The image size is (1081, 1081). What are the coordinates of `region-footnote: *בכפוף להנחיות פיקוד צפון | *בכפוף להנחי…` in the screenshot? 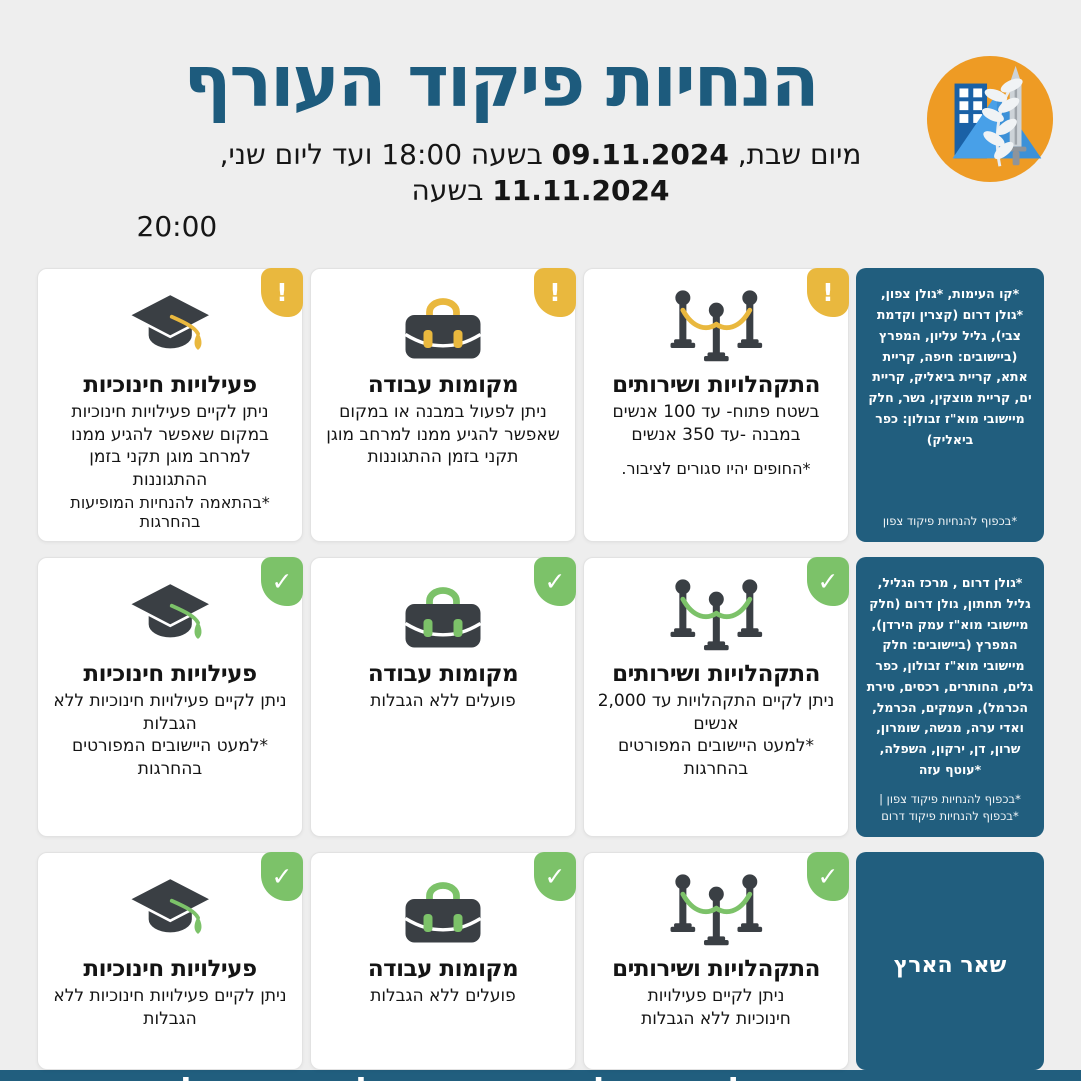 It's located at (950, 807).